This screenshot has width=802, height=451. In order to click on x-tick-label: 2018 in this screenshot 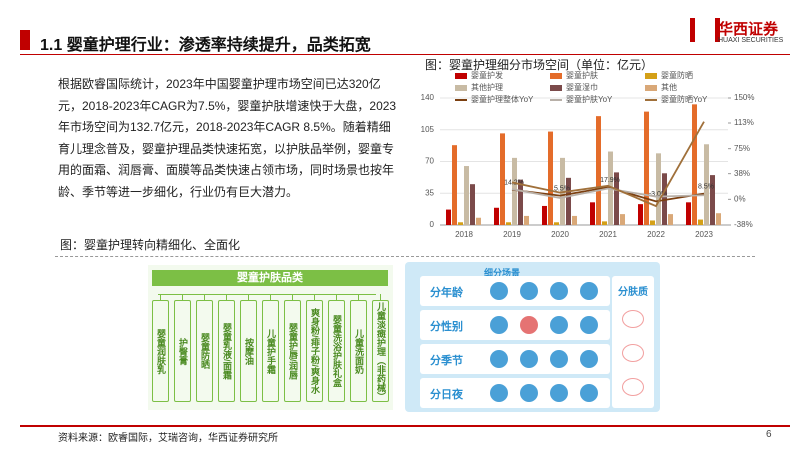, I will do `click(464, 234)`.